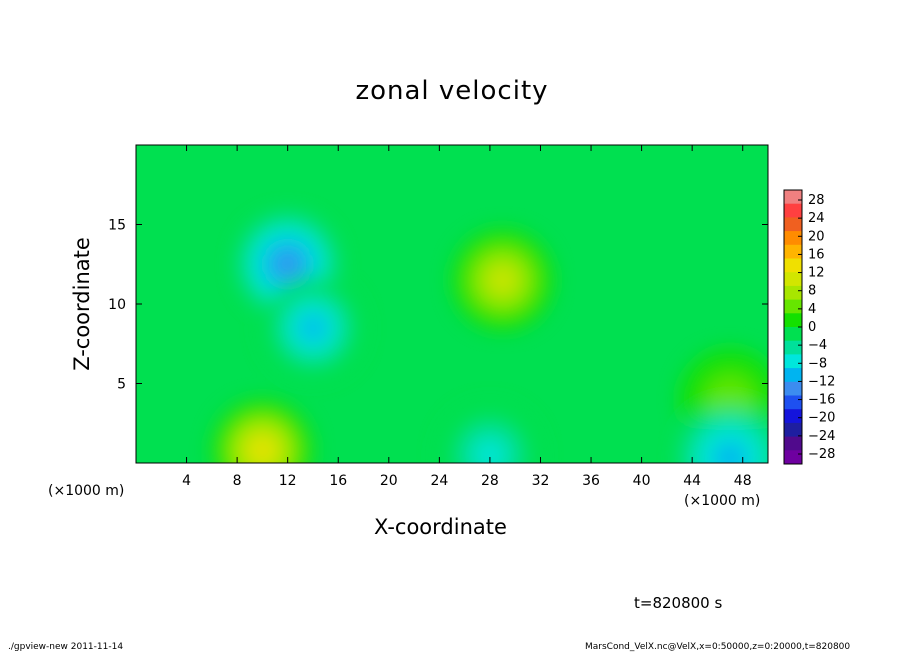  I want to click on y-tick-label: 10, so click(117, 305).